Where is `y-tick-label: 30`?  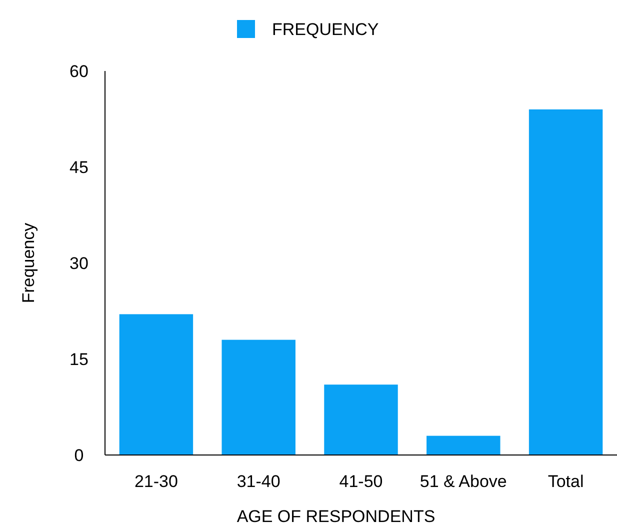 y-tick-label: 30 is located at coordinates (79, 263).